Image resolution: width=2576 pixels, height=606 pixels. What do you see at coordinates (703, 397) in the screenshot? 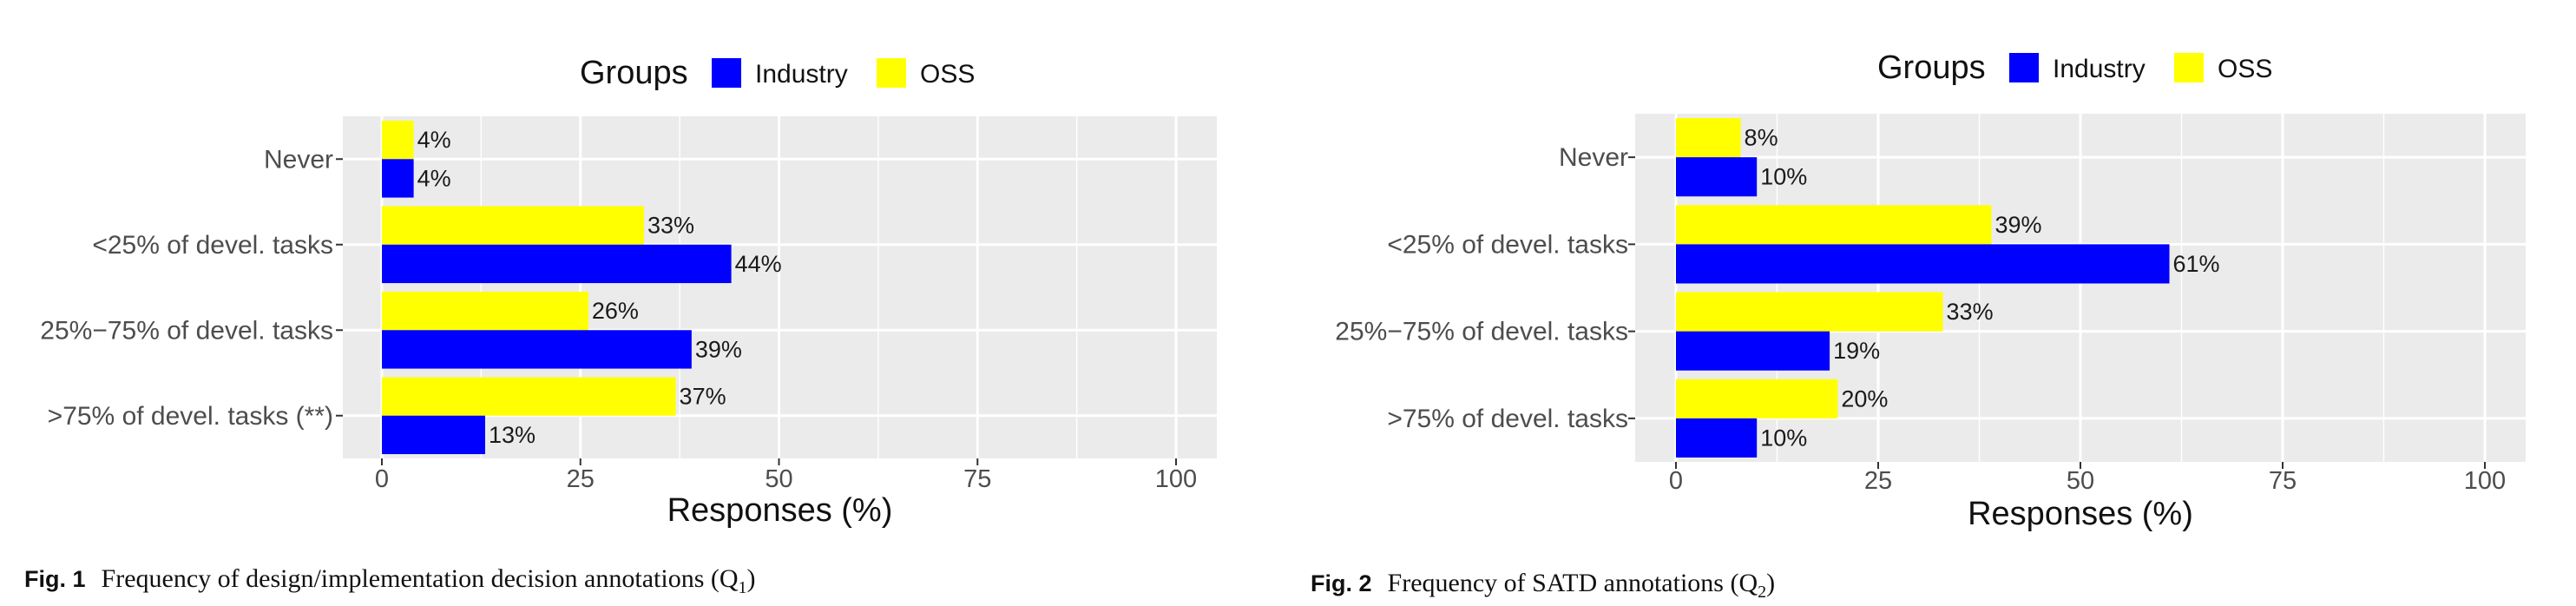
I see `oss-data-label: 37%` at bounding box center [703, 397].